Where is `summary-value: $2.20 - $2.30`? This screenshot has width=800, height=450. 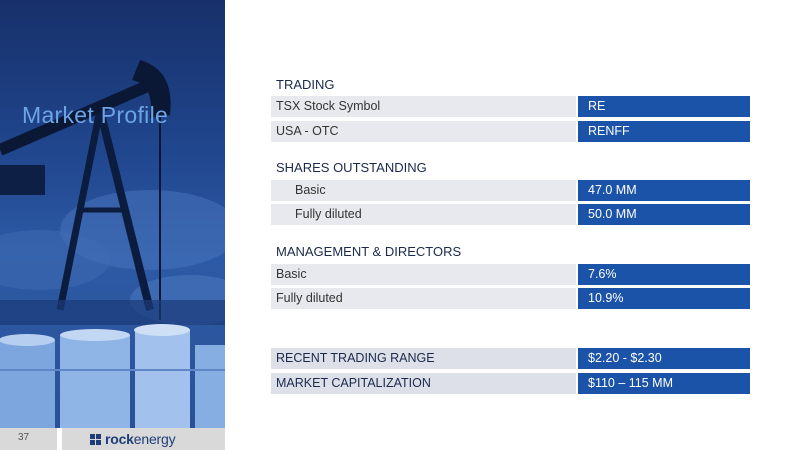 summary-value: $2.20 - $2.30 is located at coordinates (664, 358).